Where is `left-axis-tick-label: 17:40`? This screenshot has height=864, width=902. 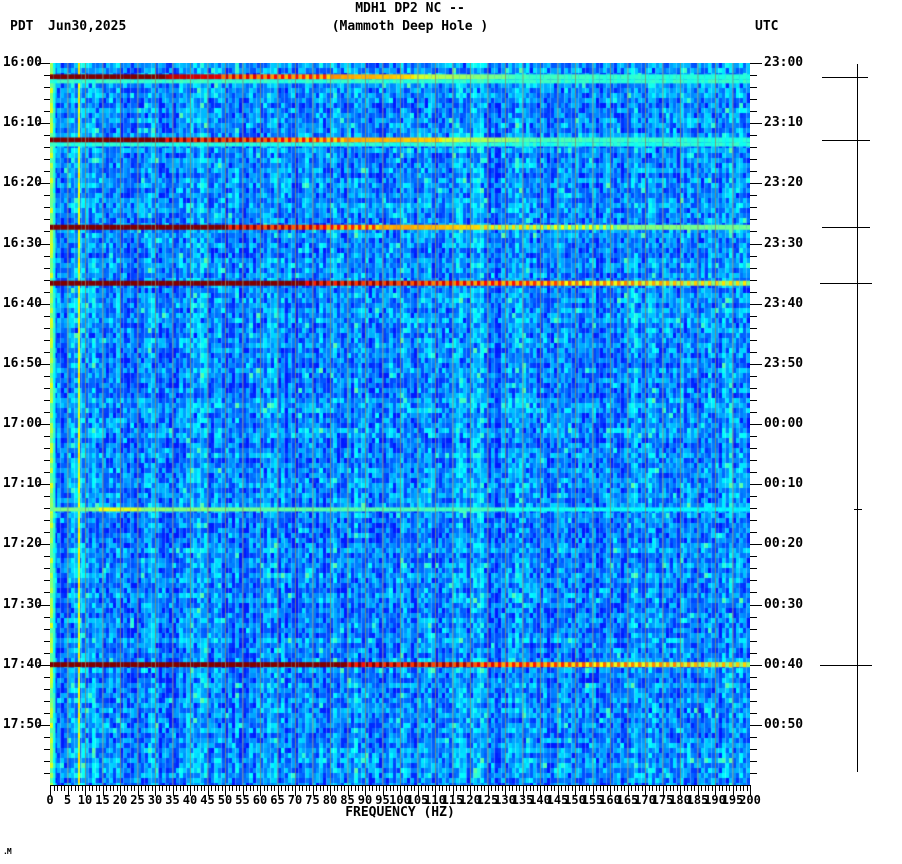
left-axis-tick-label: 17:40 is located at coordinates (22, 664).